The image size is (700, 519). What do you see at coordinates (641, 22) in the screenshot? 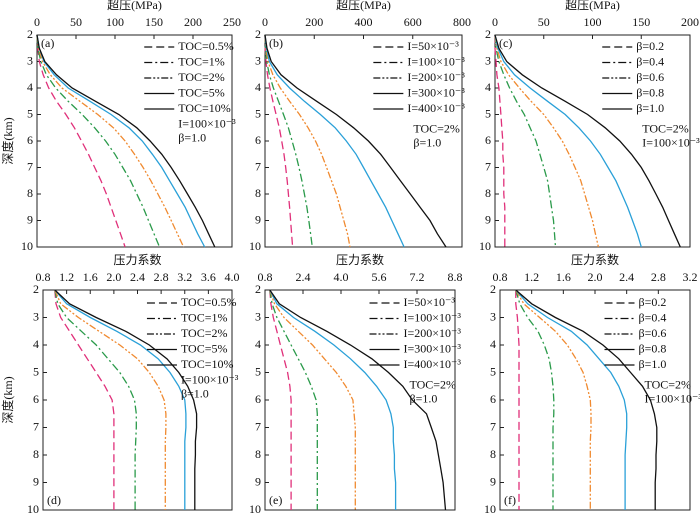
I see `x-tick-label: 150` at bounding box center [641, 22].